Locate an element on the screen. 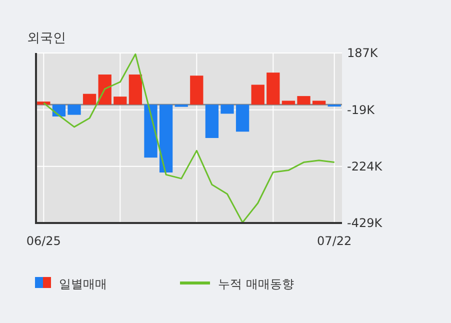 The image size is (451, 323). y-tick-label: -224K is located at coordinates (365, 166).